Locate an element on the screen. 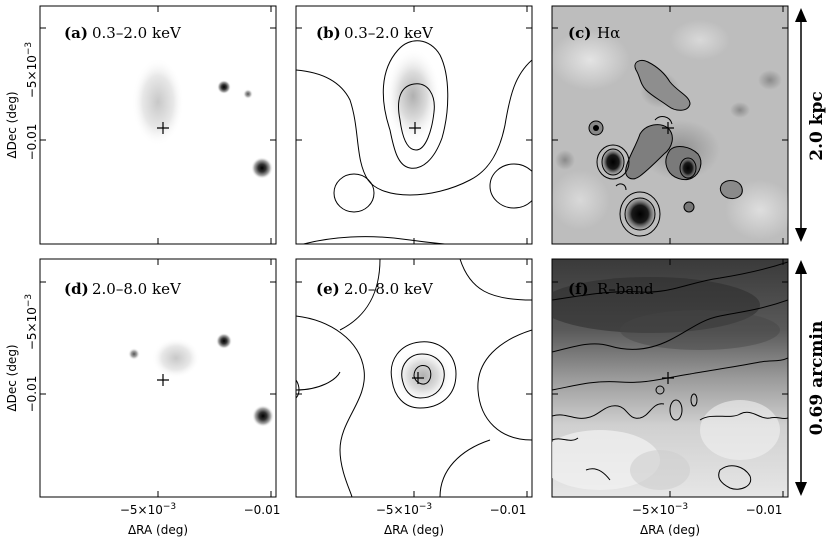  panel-a-tag: (a) is located at coordinates (76, 33).